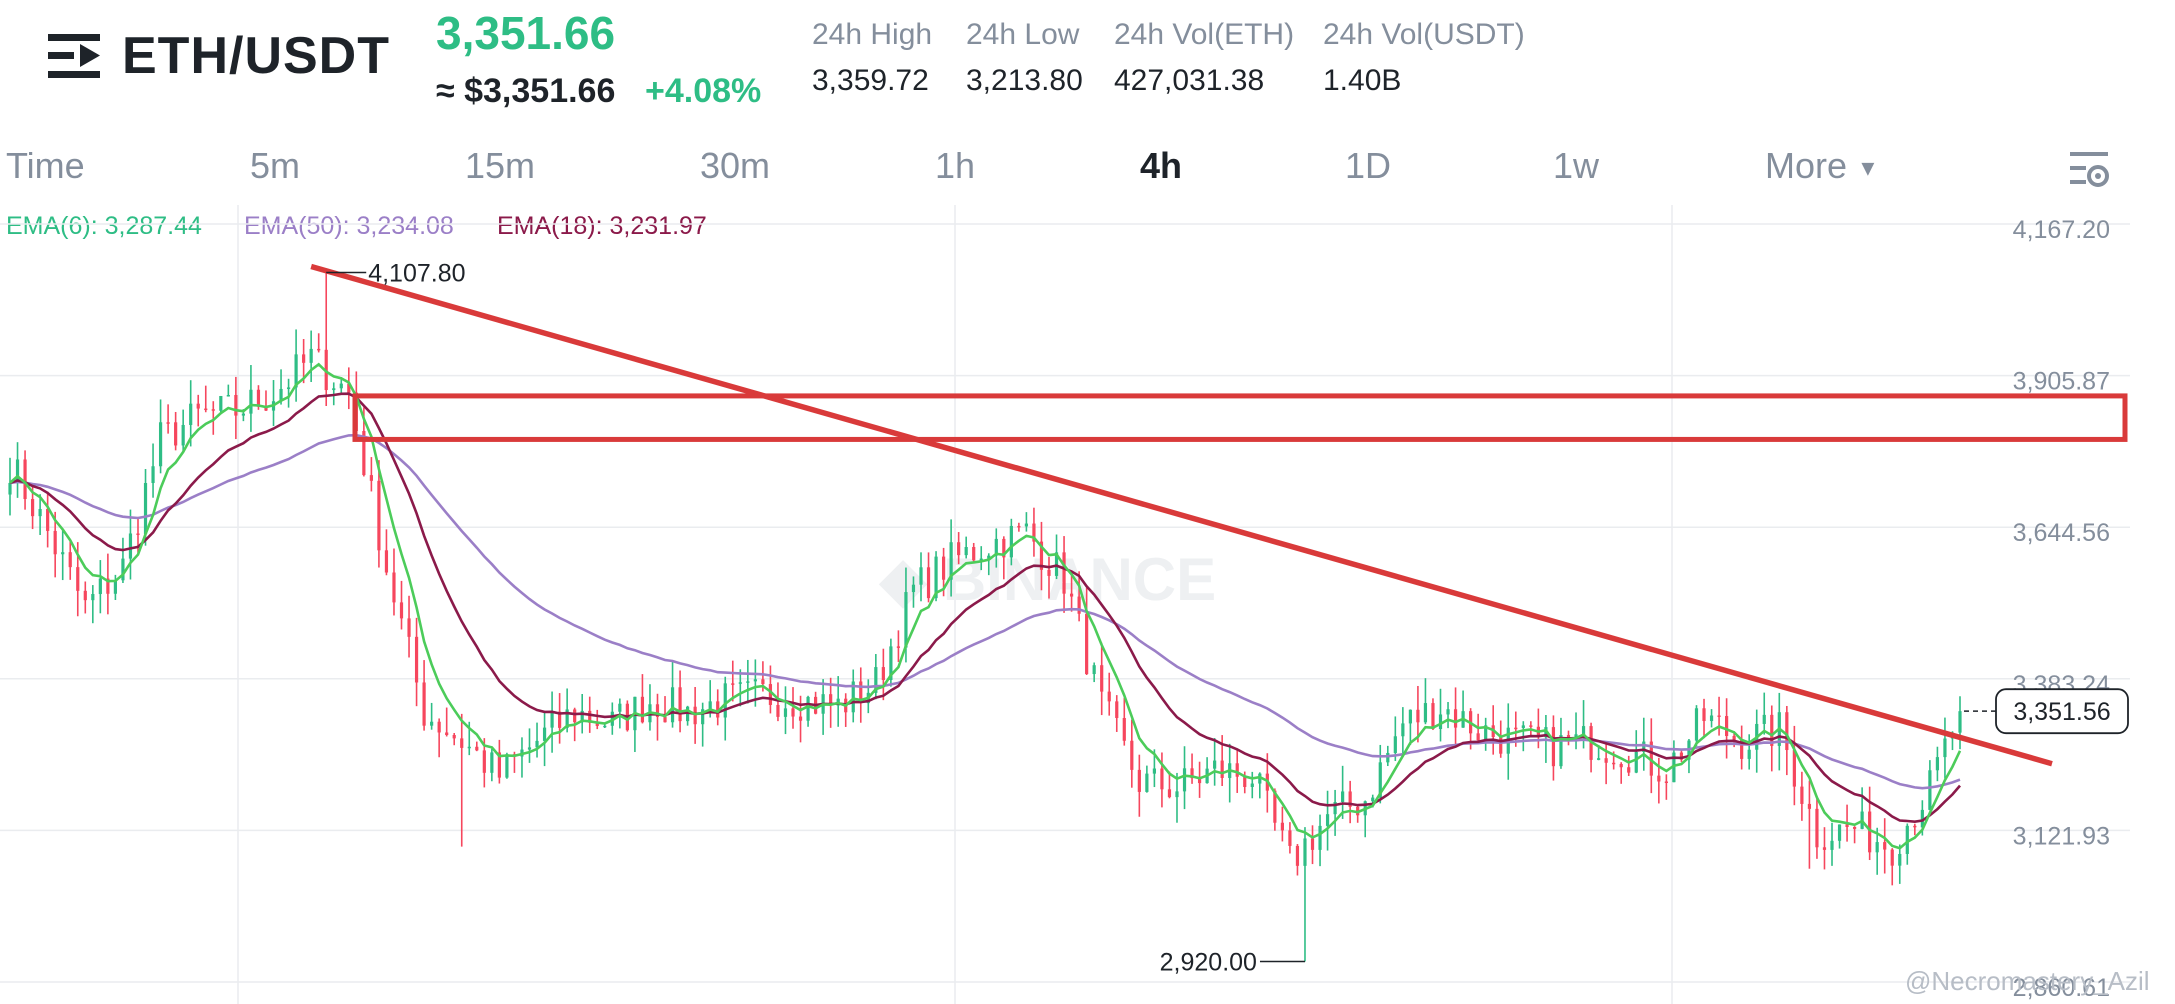 This screenshot has height=1004, width=2175. Describe the element at coordinates (526, 33) in the screenshot. I see `last-price: 3,351.66` at that location.